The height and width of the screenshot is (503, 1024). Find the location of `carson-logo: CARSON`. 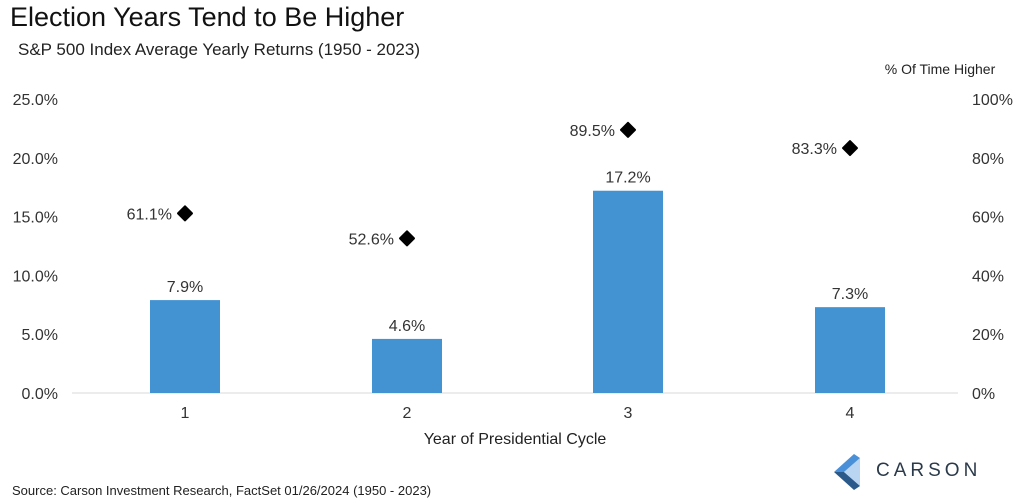

carson-logo: CARSON is located at coordinates (915, 470).